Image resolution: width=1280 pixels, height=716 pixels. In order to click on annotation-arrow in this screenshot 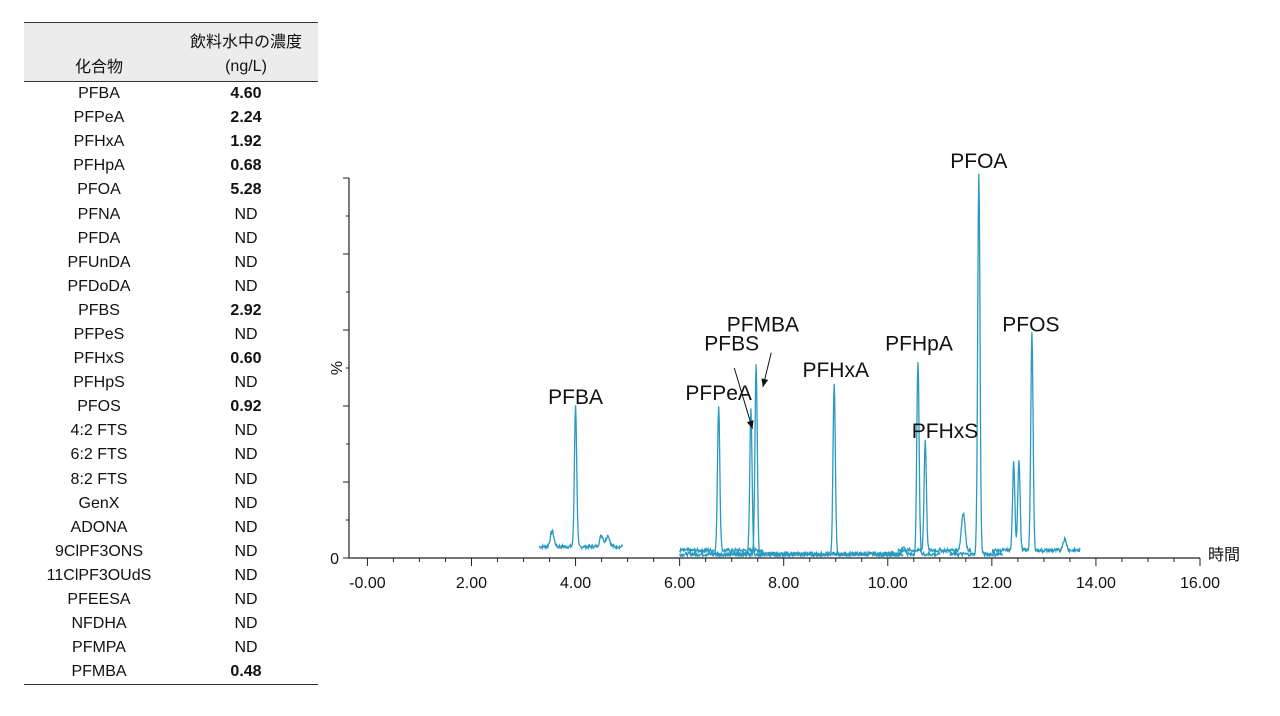, I will do `click(743, 398)`.